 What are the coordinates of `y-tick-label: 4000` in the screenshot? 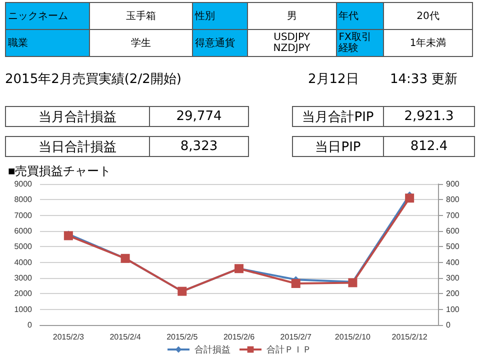 It's located at (23, 262).